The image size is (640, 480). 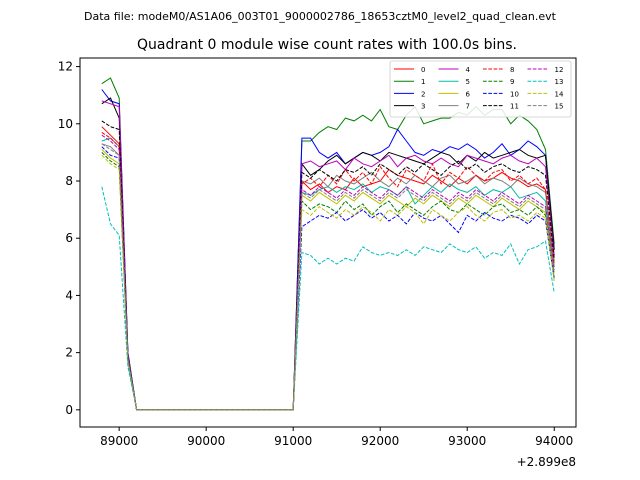 I want to click on y-tick-label: 6, so click(x=69, y=238).